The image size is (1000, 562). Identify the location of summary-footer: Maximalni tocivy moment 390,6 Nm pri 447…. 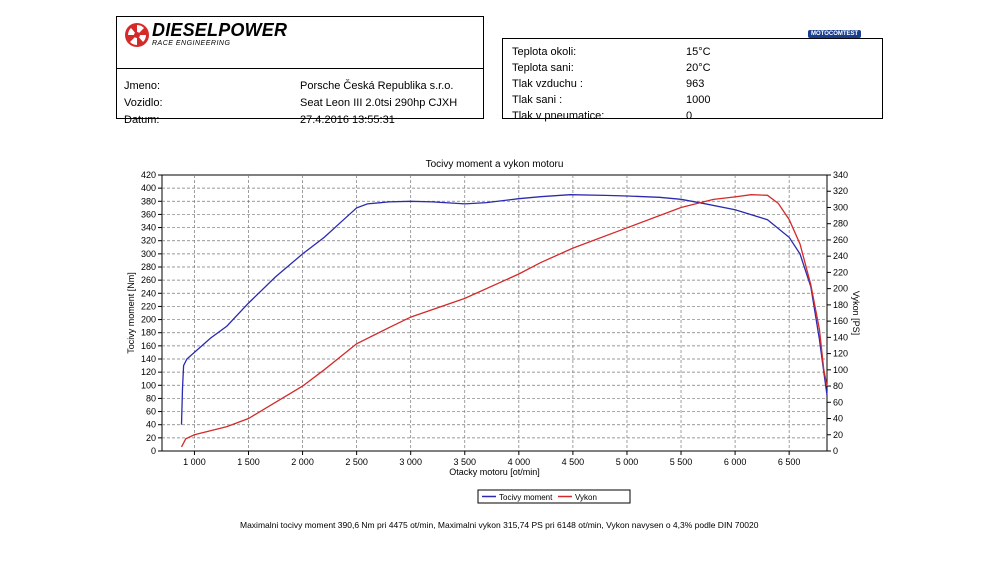
(499, 525).